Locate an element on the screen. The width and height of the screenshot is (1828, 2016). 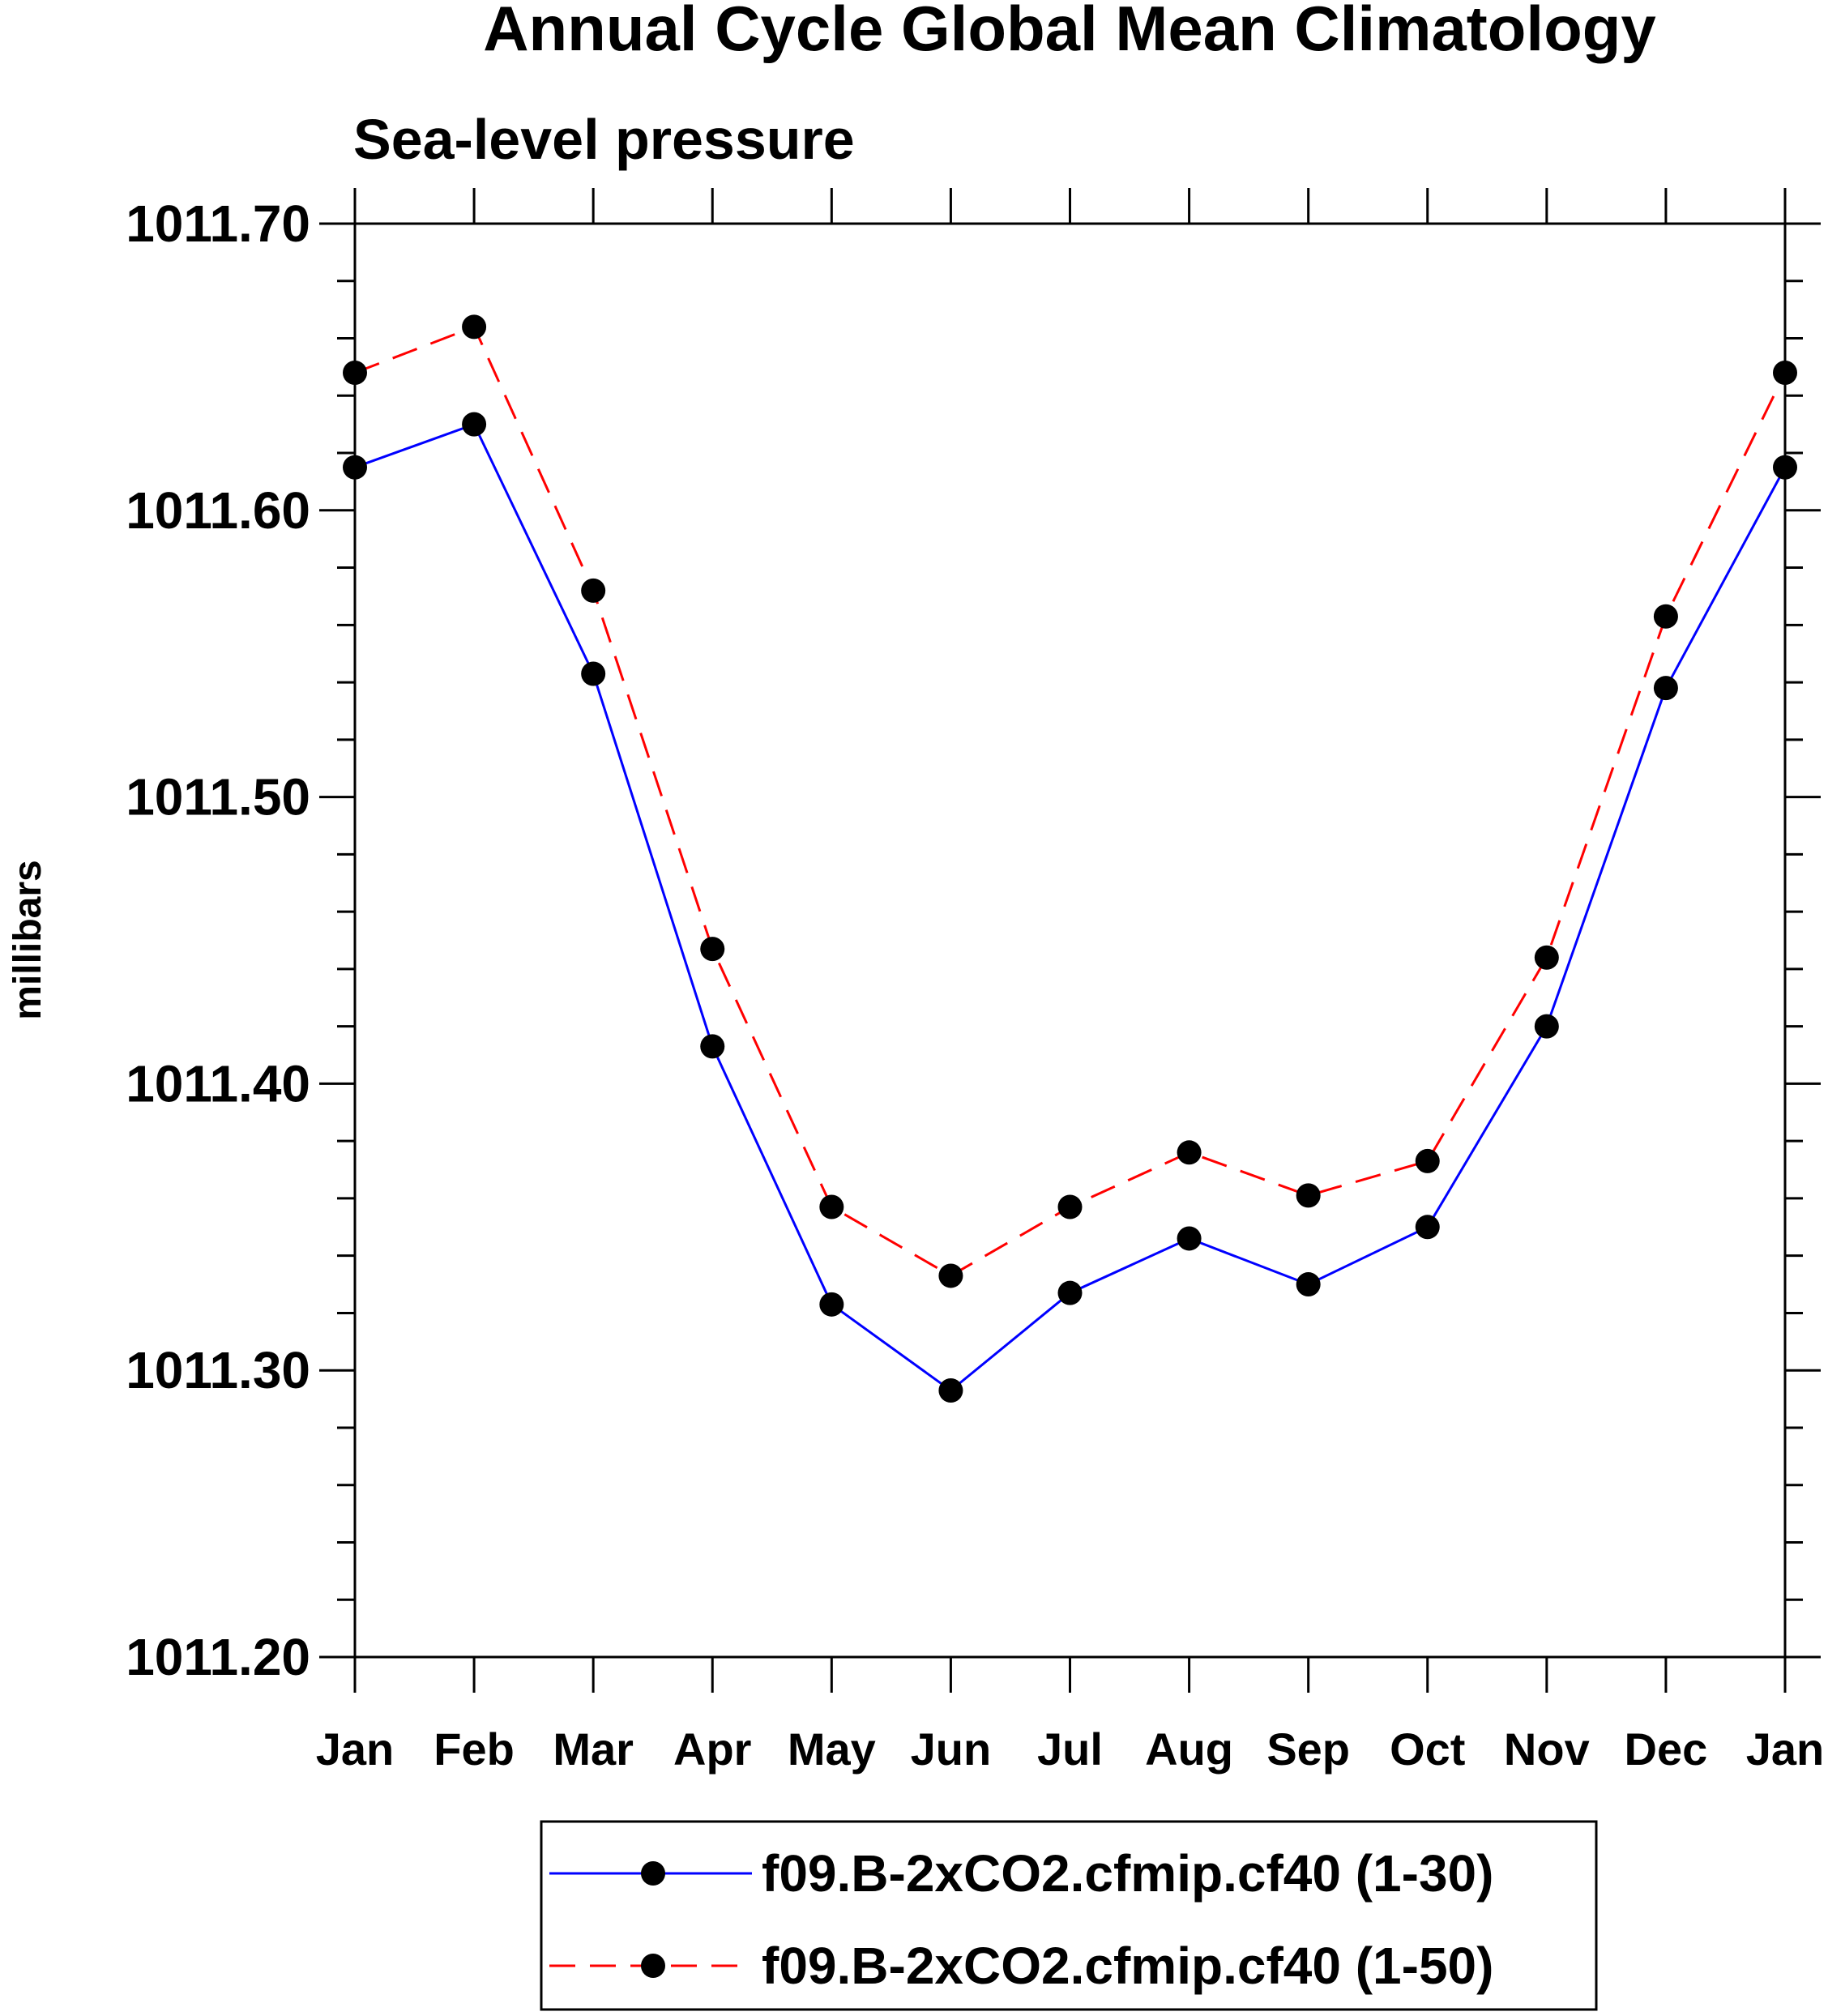
y-tick-label: 1011.70 is located at coordinates (218, 223).